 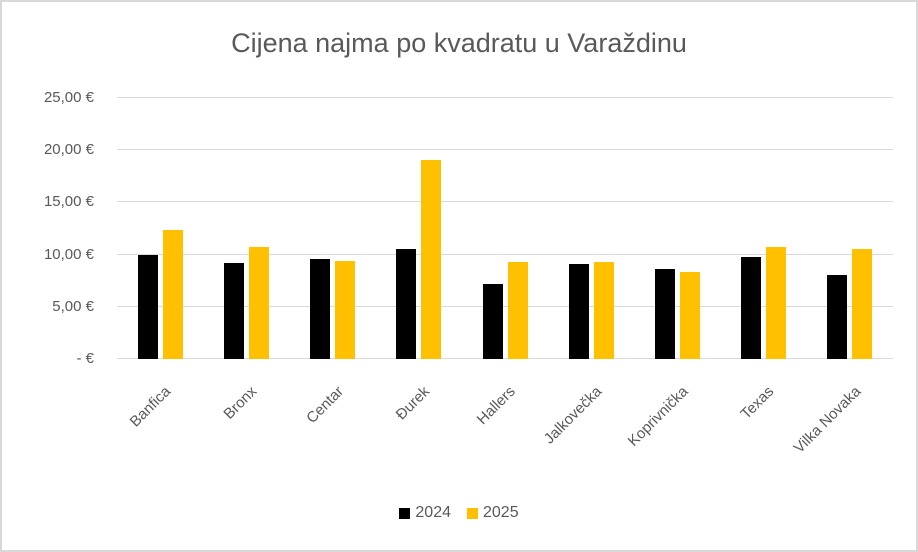 I want to click on x-category-label-koprivnička: Koprivnička, so click(x=658, y=416).